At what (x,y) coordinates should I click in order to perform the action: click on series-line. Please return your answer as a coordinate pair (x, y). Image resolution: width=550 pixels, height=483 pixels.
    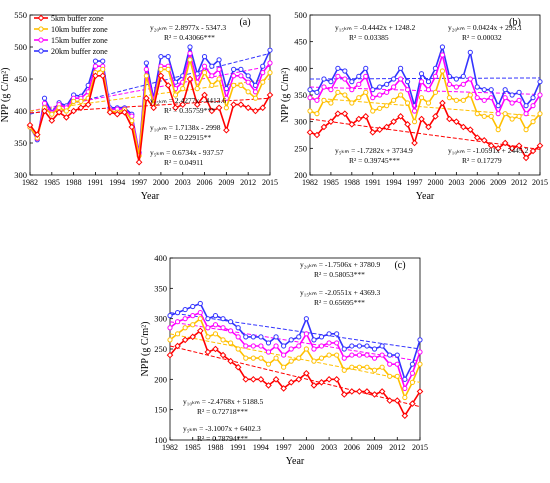
    Looking at the image, I should click on (425, 84).